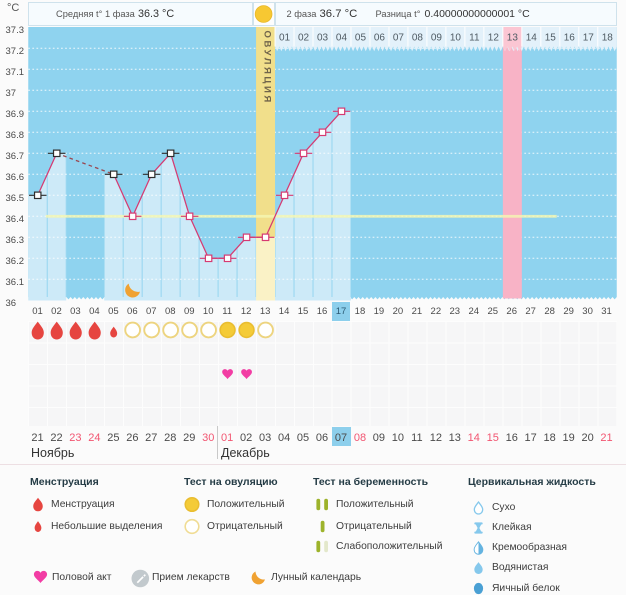  Describe the element at coordinates (361, 38) in the screenshot. I see `svg-text: 05` at that location.